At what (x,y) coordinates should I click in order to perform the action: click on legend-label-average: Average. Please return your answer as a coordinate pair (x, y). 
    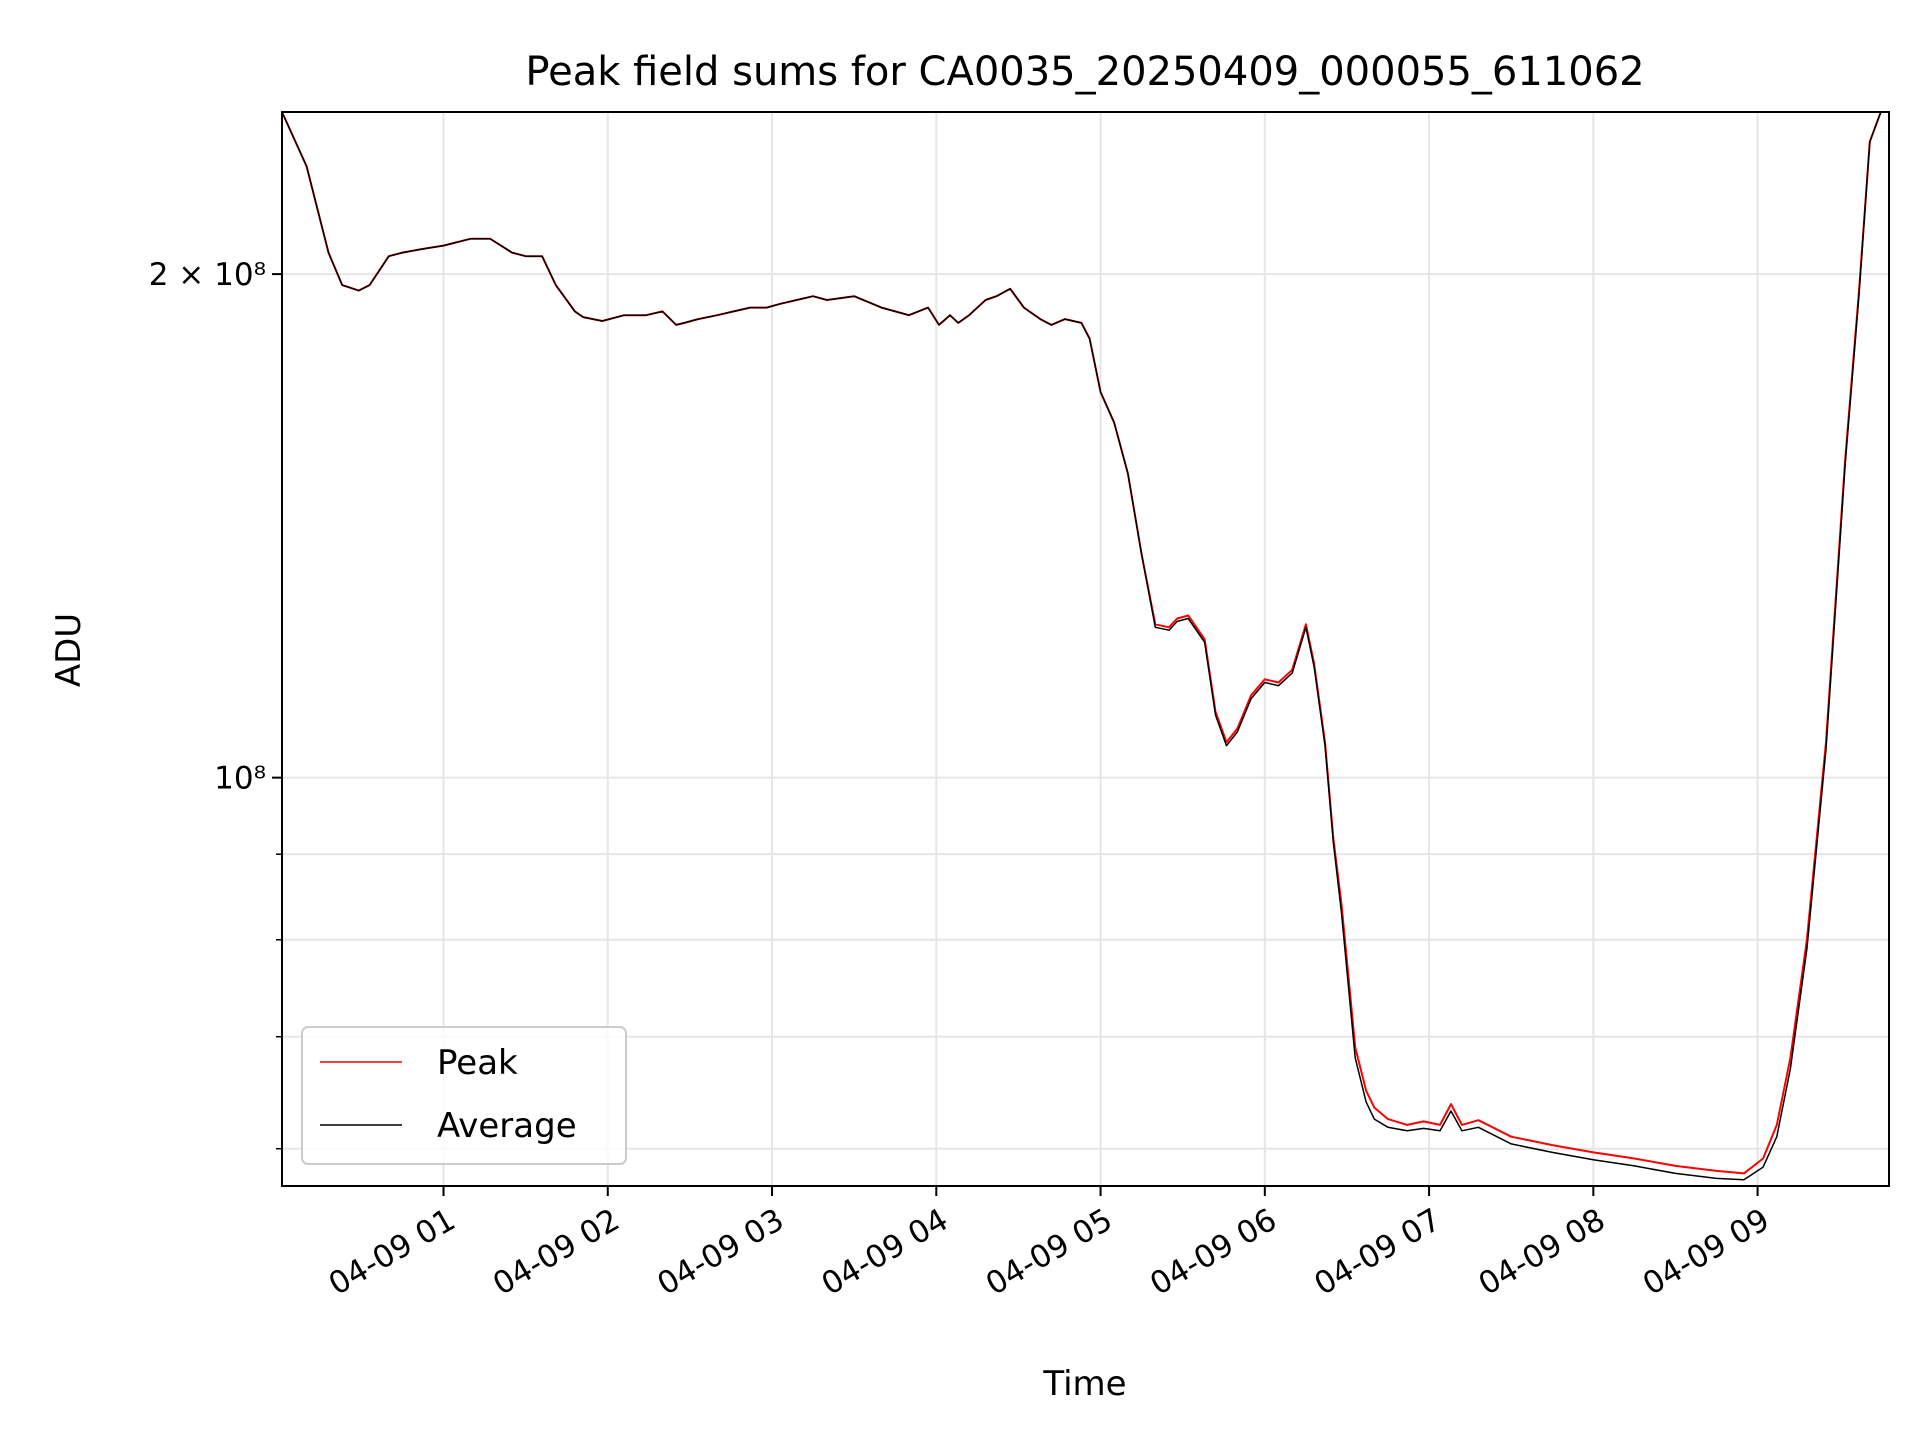
    Looking at the image, I should click on (507, 1126).